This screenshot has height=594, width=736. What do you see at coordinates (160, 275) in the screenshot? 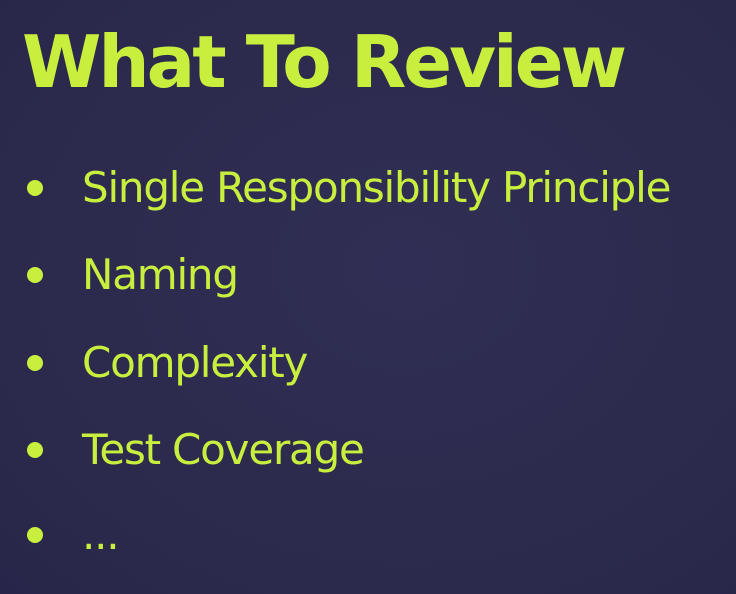
I see `bullet-text: Naming` at bounding box center [160, 275].